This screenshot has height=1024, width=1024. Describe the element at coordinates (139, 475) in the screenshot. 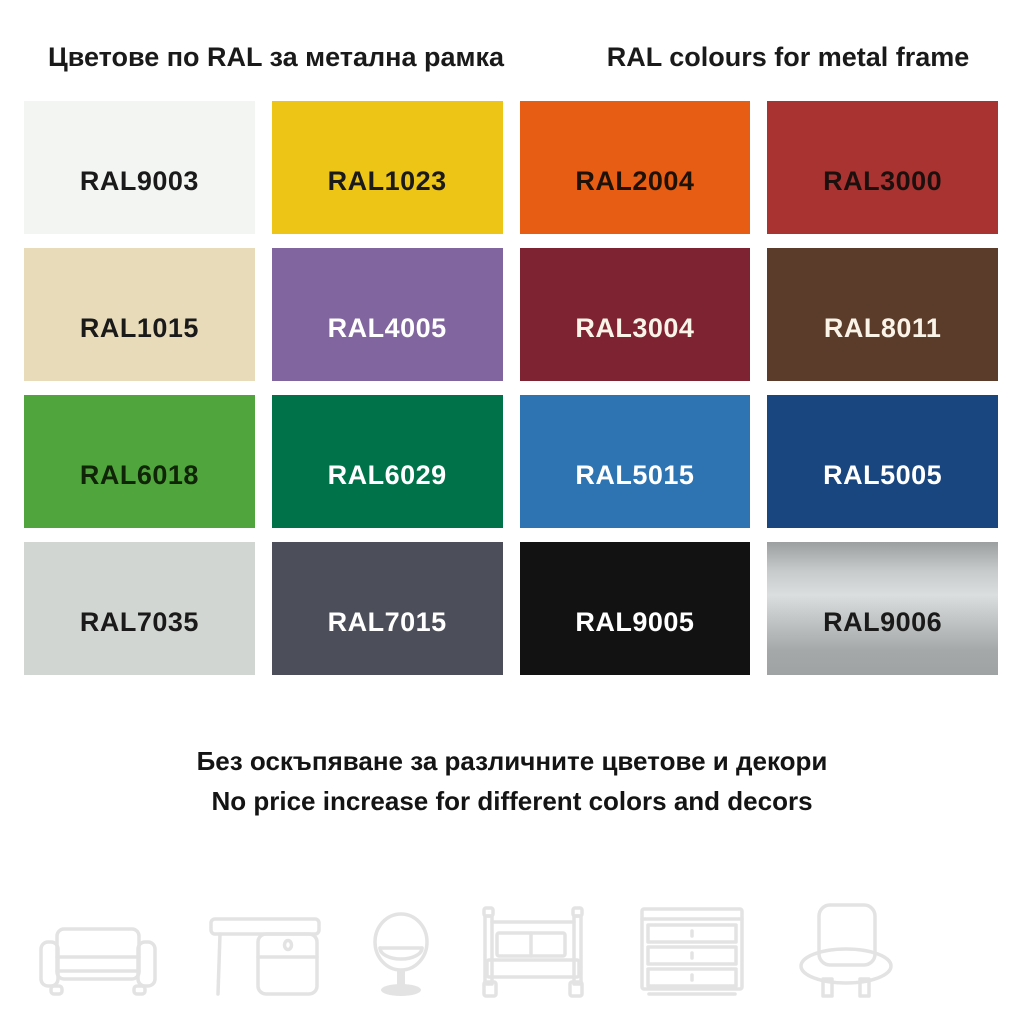

I see `swatch-code-label: RAL6018` at that location.